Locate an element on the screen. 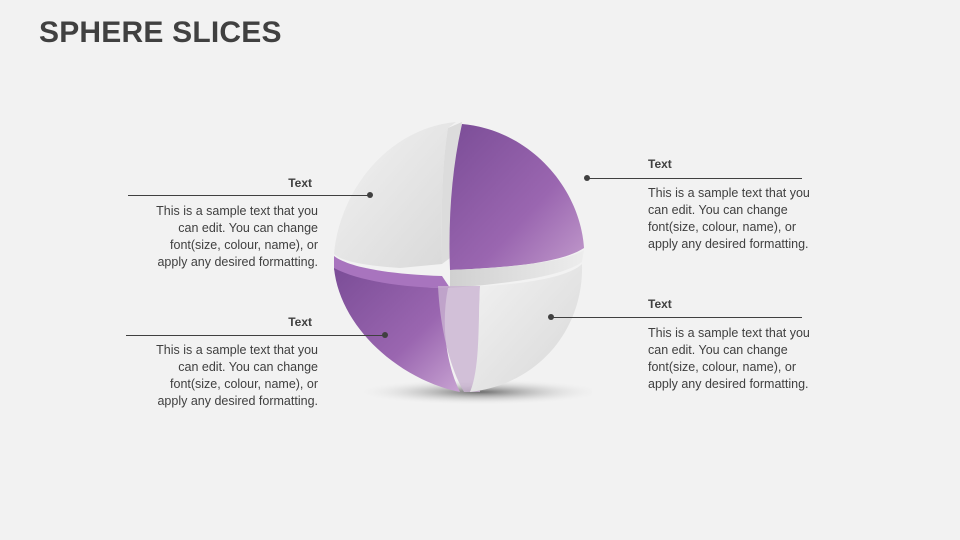 The image size is (960, 540). connector-line-top-left is located at coordinates (249, 195).